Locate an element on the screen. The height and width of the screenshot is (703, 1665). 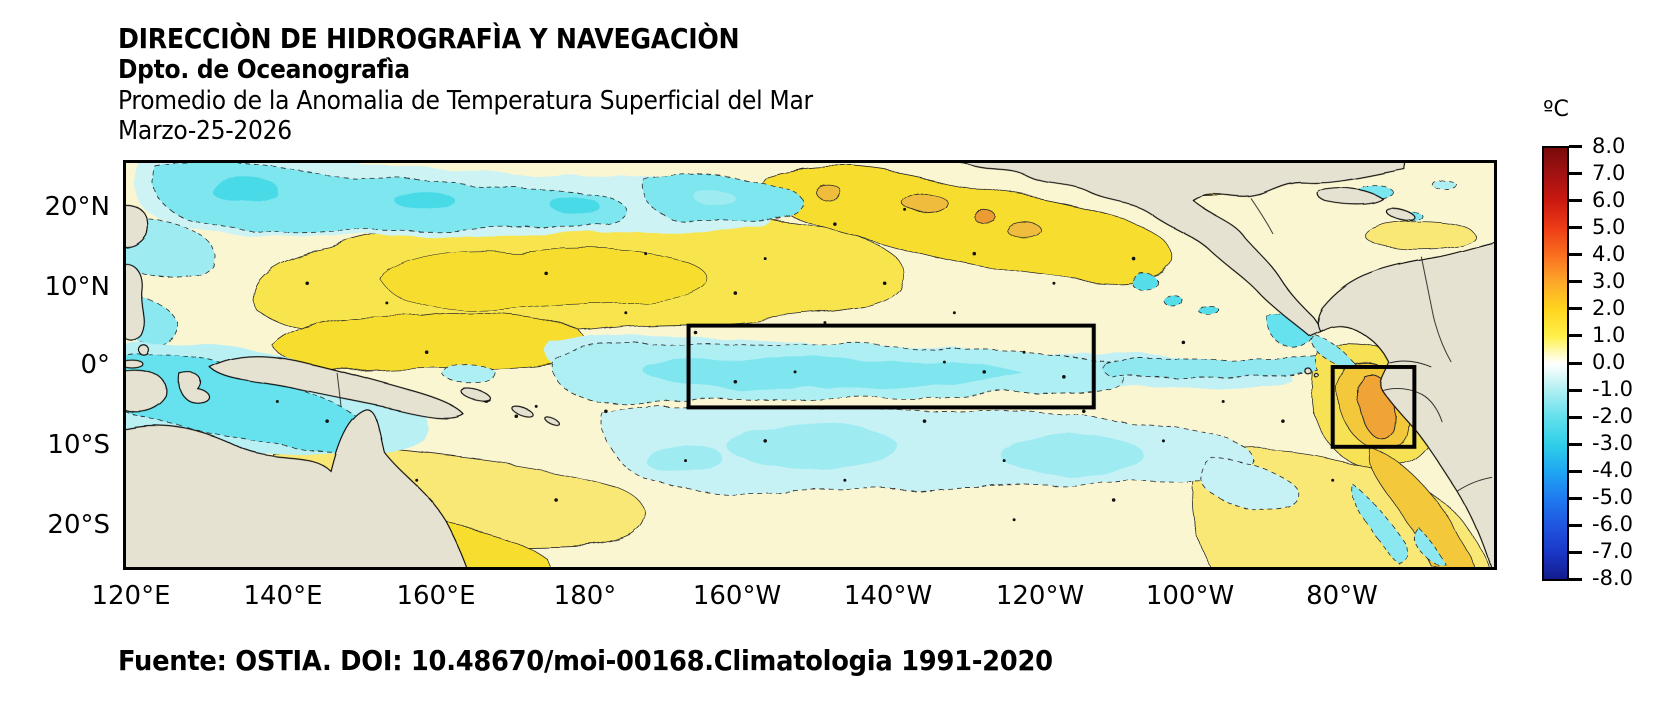
institution-title: DIRECCIÒN DE HIDROGRAFÌA Y NAVEGACIÒN is located at coordinates (429, 38).